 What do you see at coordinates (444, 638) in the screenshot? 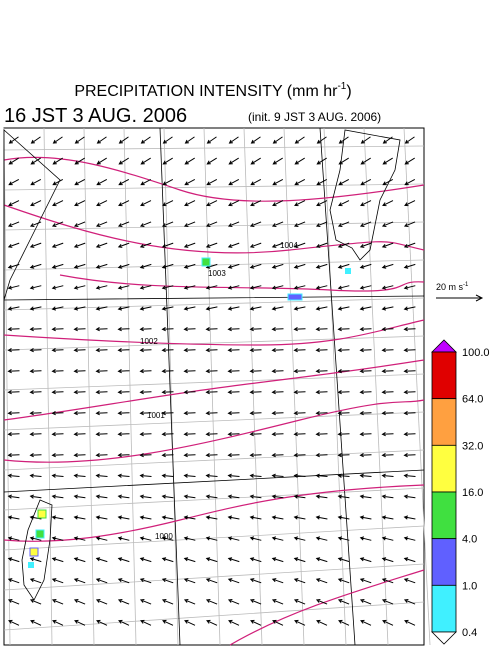
I see `colorbar-under` at bounding box center [444, 638].